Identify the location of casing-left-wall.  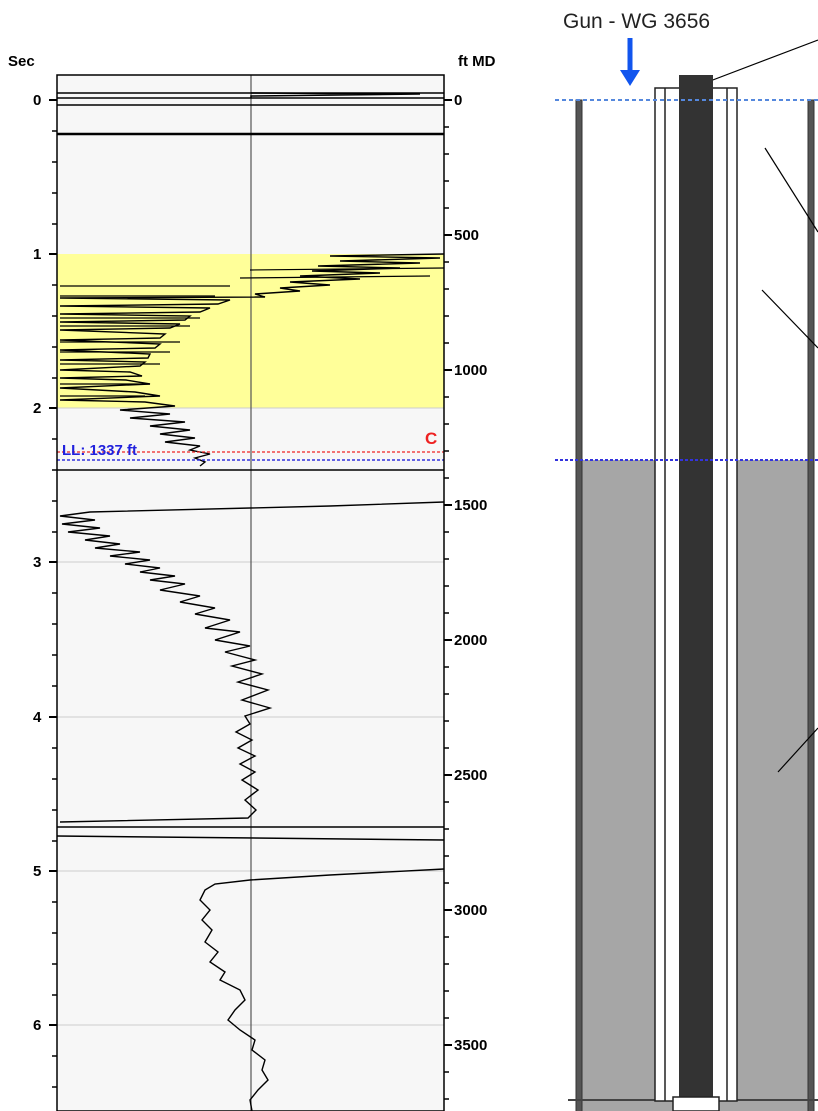
(579, 605).